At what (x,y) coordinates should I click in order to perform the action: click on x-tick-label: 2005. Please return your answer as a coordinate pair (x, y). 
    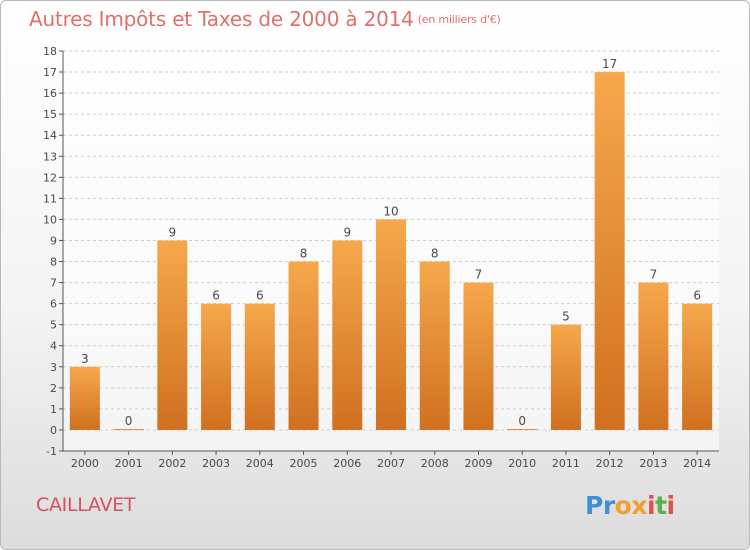
    Looking at the image, I should click on (304, 463).